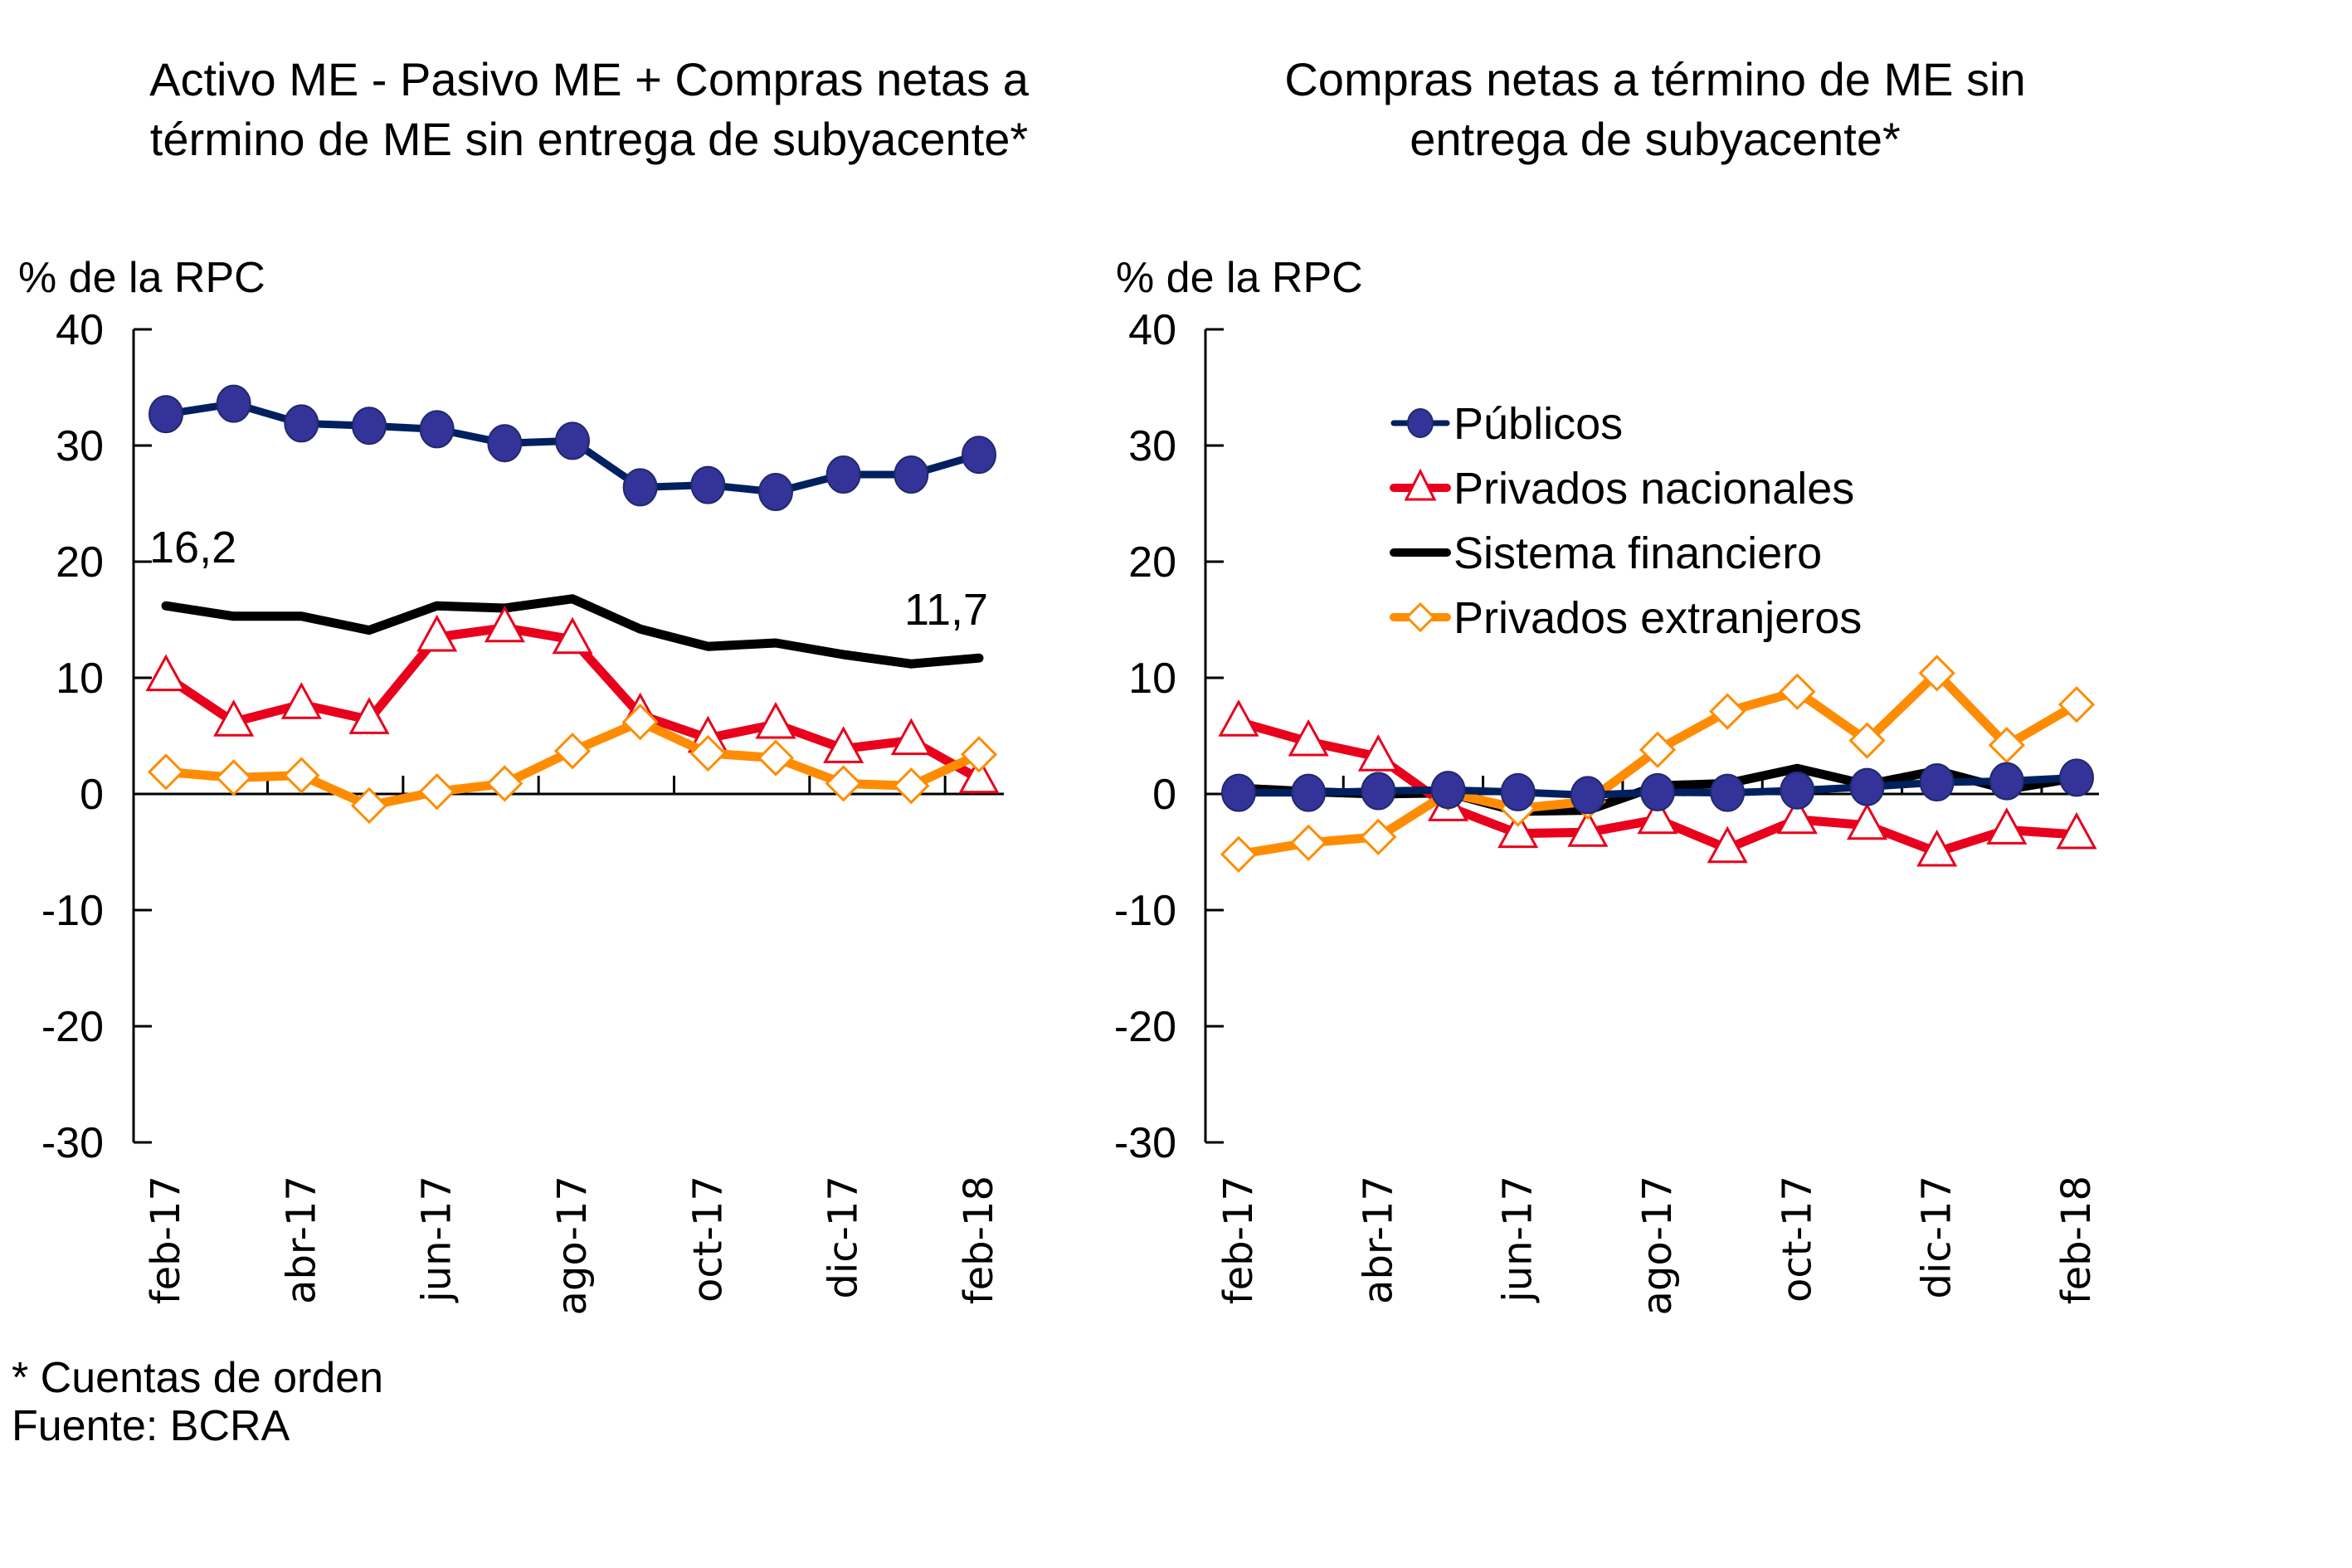 This screenshot has height=1568, width=2352. What do you see at coordinates (1152, 679) in the screenshot?
I see `right-y-tick-label: 10` at bounding box center [1152, 679].